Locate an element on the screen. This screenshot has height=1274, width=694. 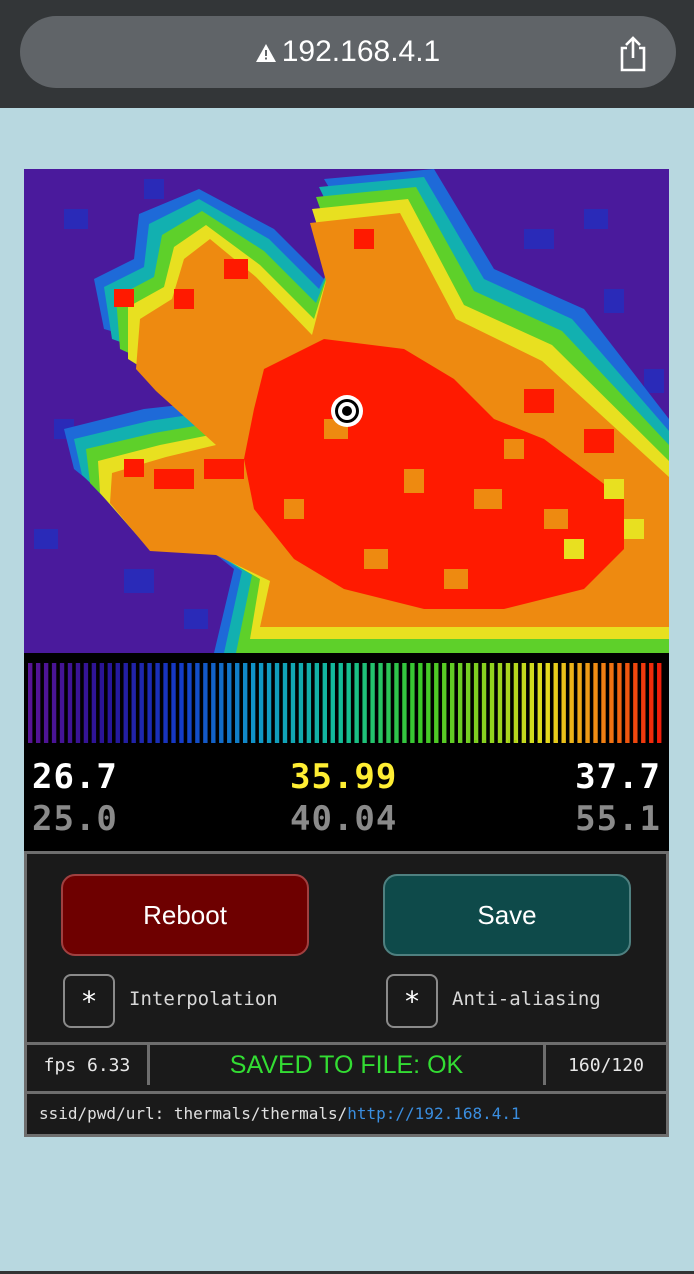
address-bar: 192.168.4.1 is located at coordinates (348, 52).